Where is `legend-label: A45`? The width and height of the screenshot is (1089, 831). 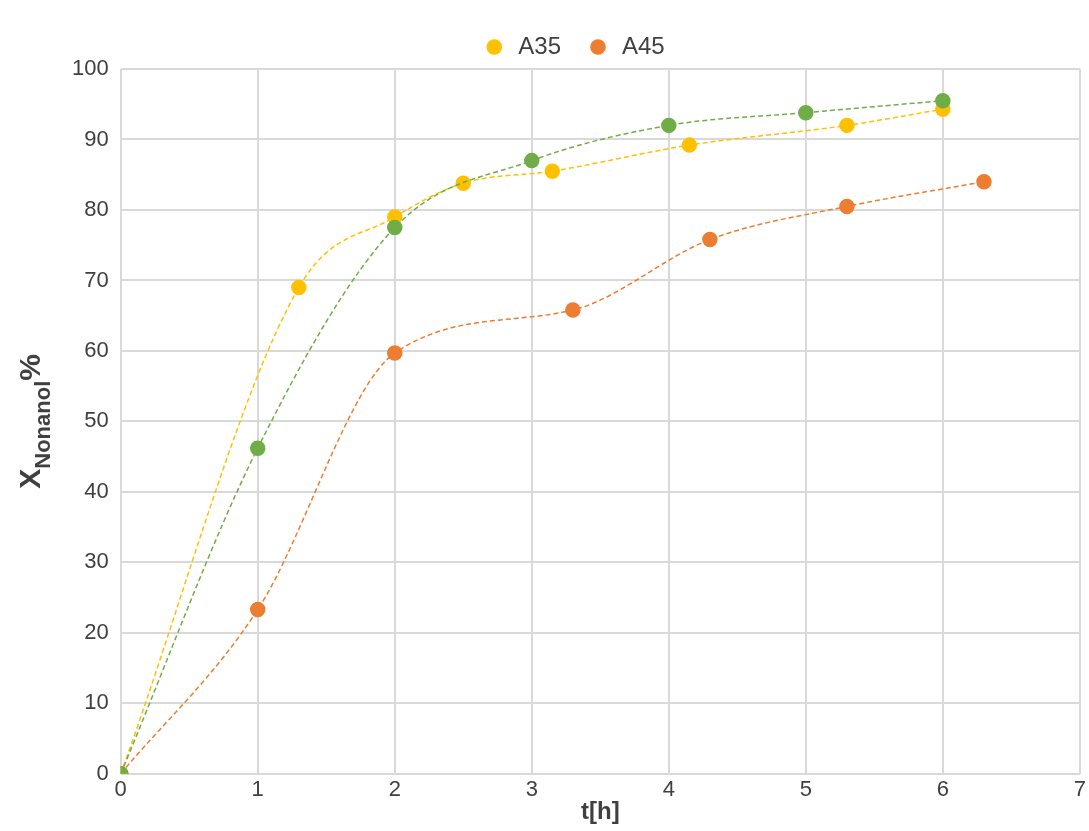 legend-label: A45 is located at coordinates (643, 45).